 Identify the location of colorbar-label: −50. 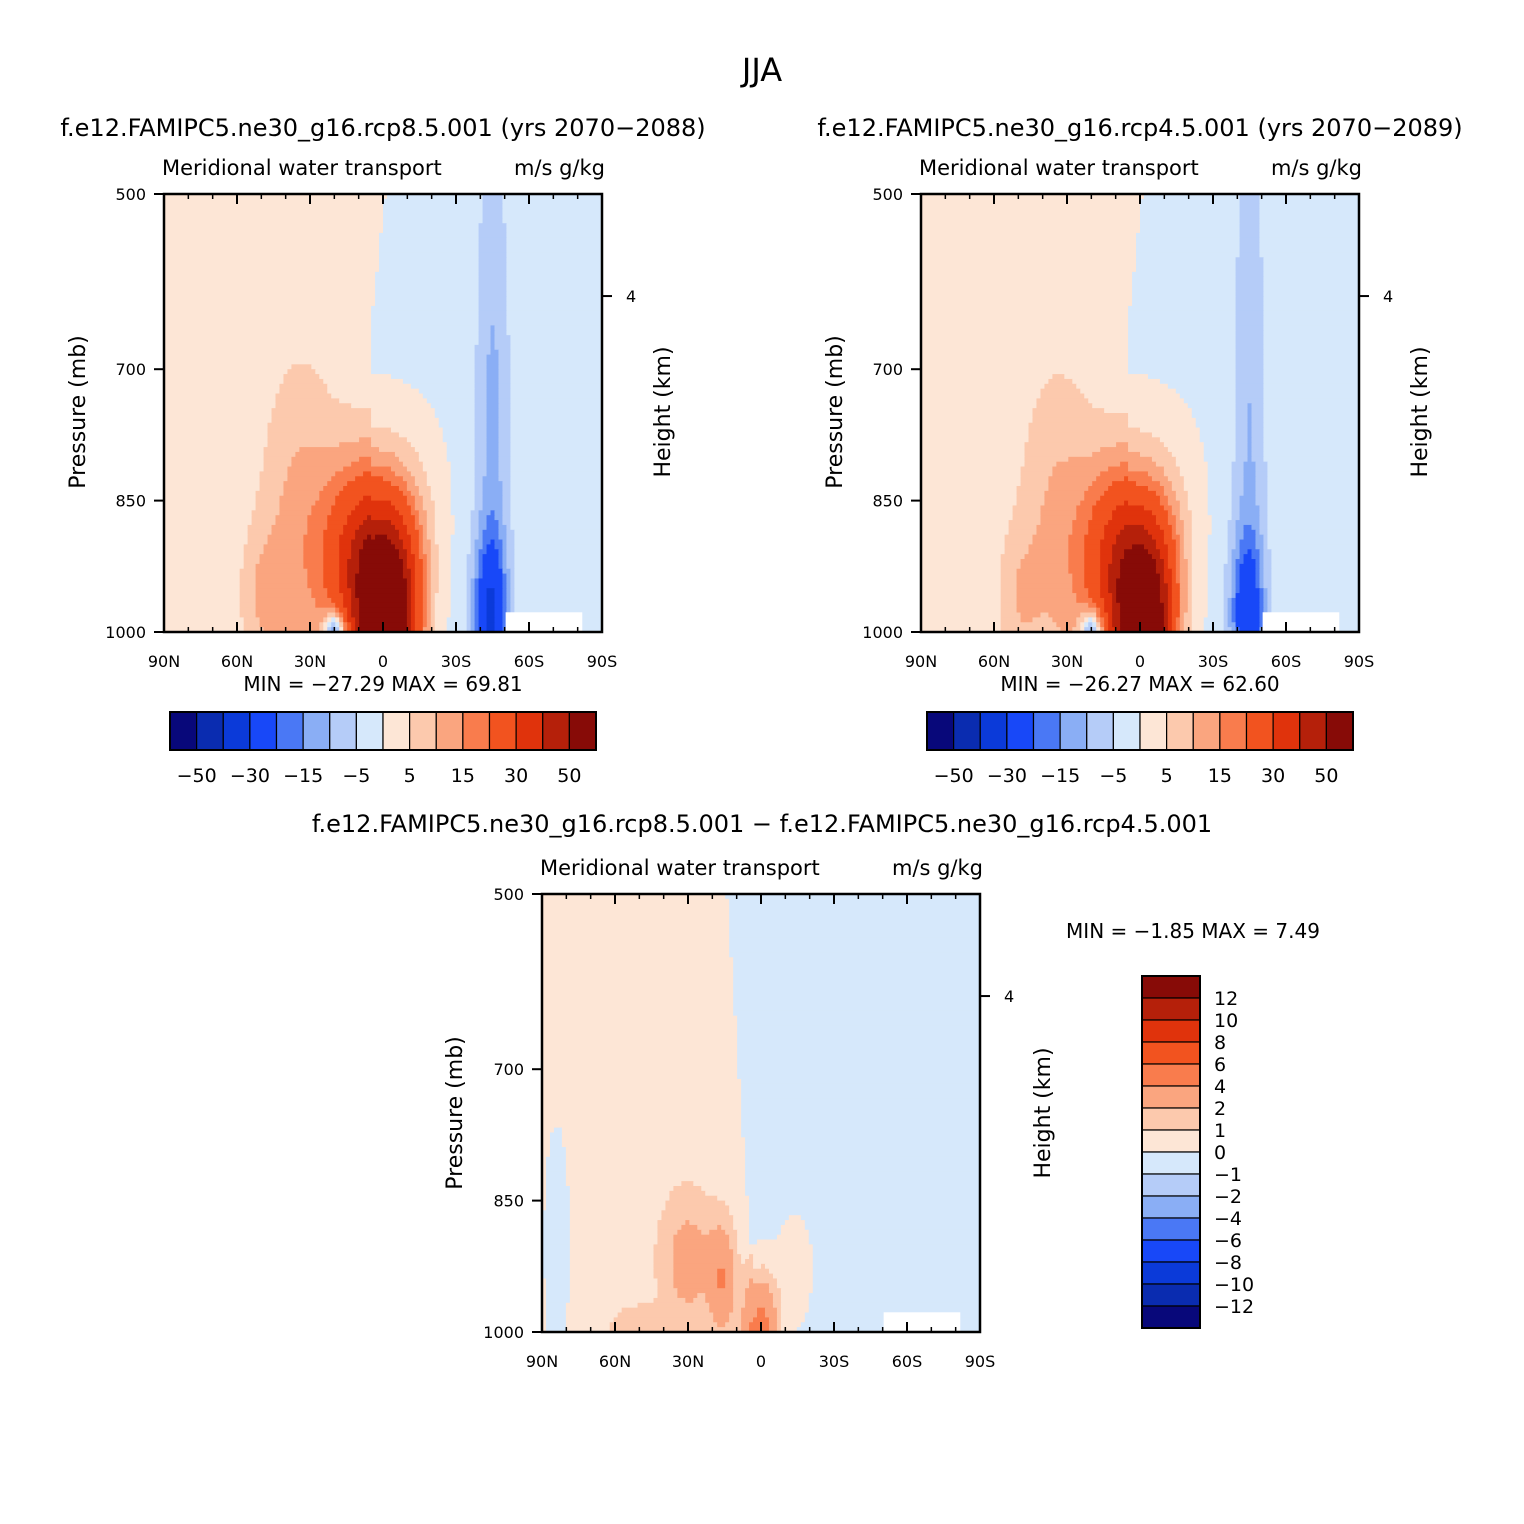
(954, 776).